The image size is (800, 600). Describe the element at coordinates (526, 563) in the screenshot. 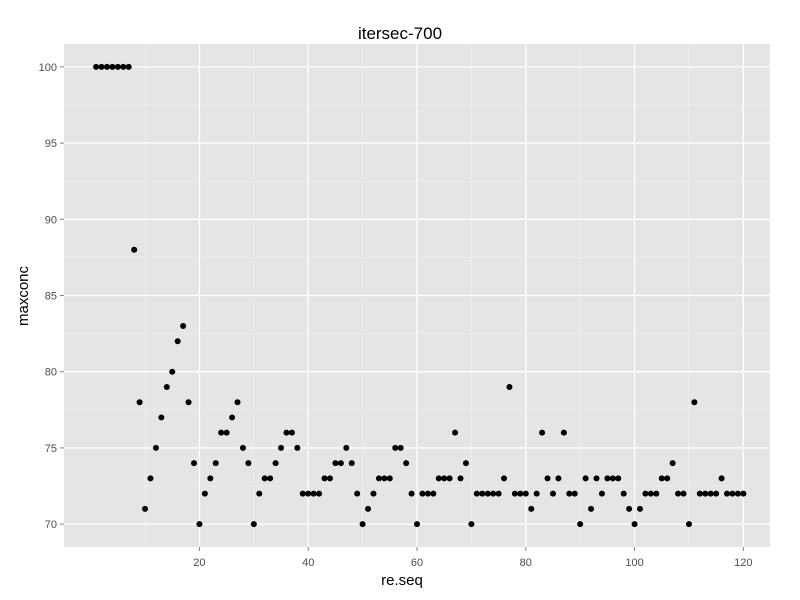

I see `x-tick-label: 80` at that location.